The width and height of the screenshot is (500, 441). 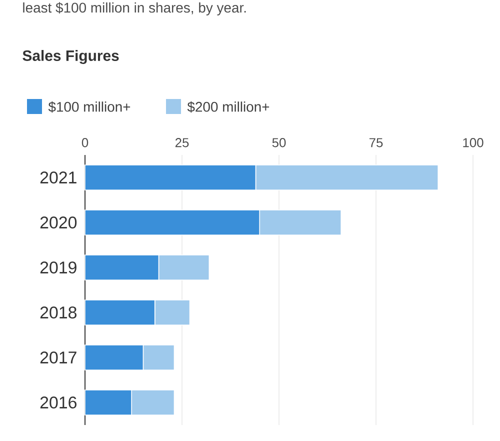 What do you see at coordinates (134, 9) in the screenshot?
I see `chart-subtitle: least $100 million in shares, by year.` at bounding box center [134, 9].